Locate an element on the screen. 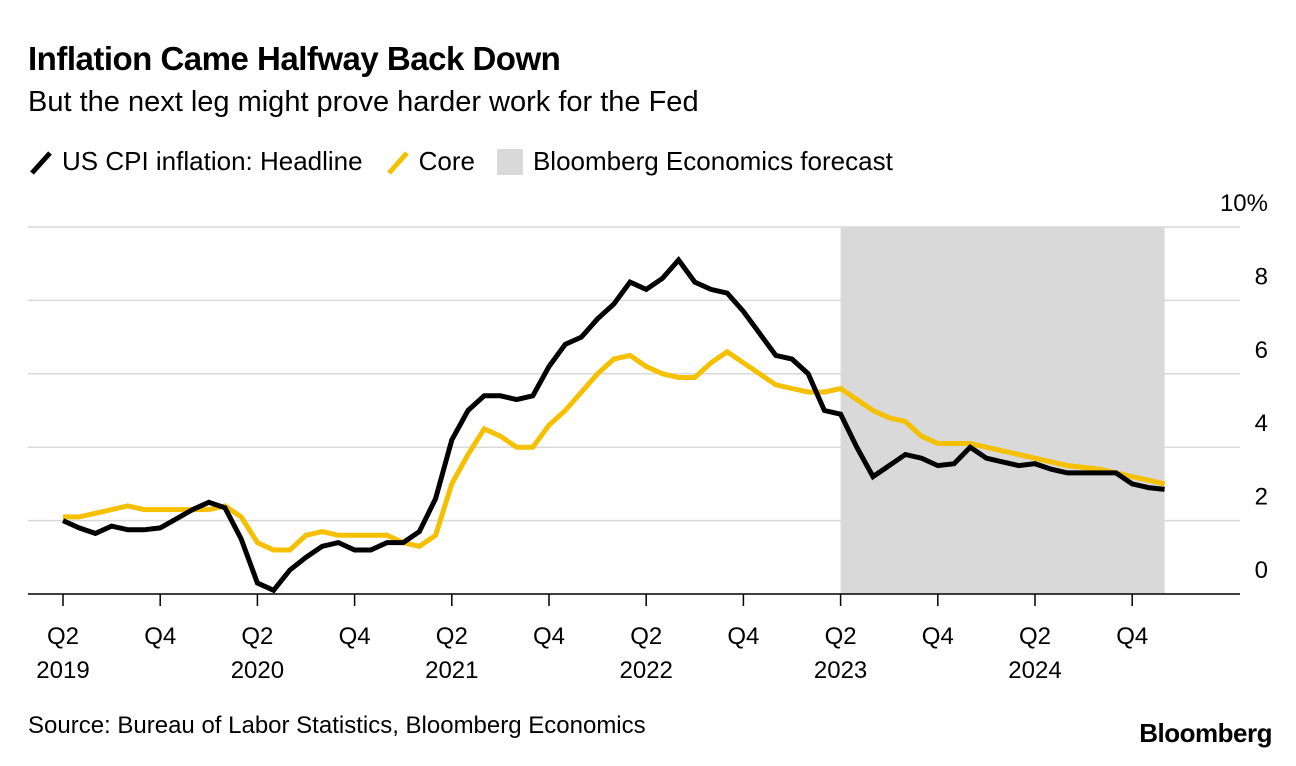  y-tick-label: 10% is located at coordinates (1244, 203).